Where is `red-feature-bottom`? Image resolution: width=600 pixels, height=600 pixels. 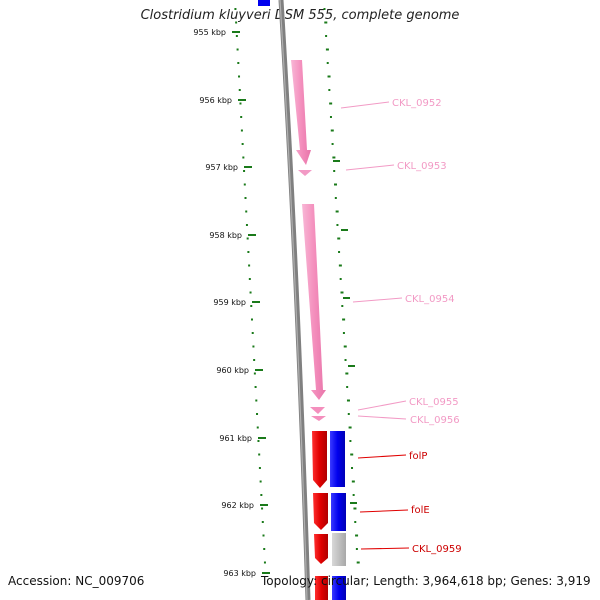
red-feature-bottom is located at coordinates (321, 588).